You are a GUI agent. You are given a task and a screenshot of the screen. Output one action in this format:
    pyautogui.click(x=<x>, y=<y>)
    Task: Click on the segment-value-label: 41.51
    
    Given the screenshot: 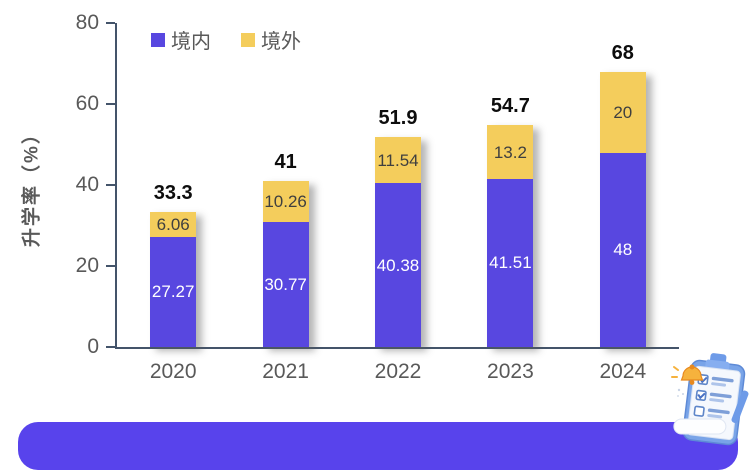 What is the action you would take?
    pyautogui.click(x=510, y=263)
    